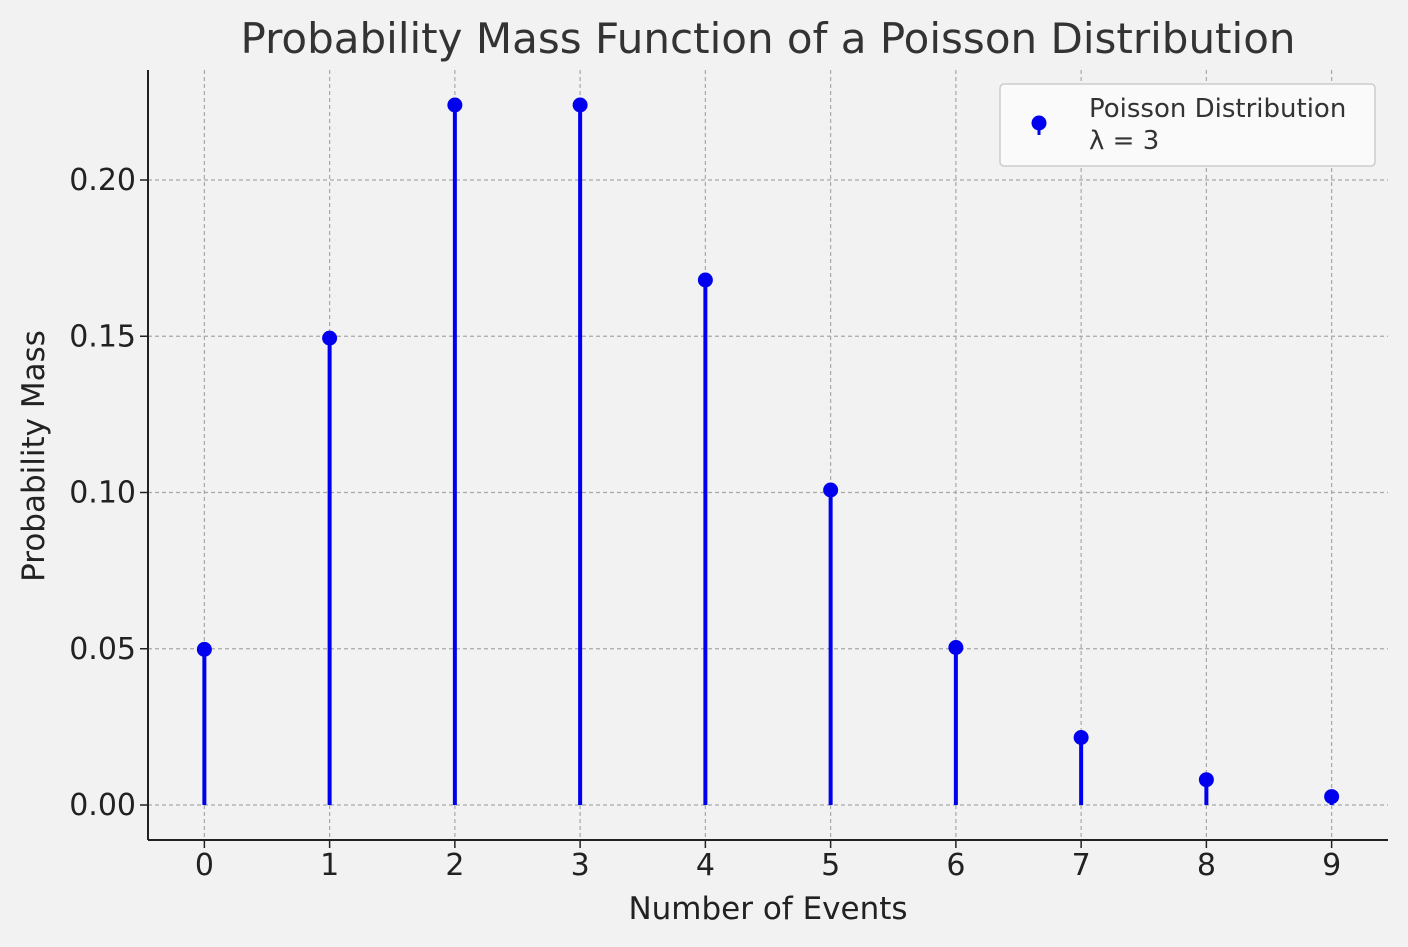 The image size is (1408, 947). Describe the element at coordinates (705, 865) in the screenshot. I see `x-tick-label: 4` at that location.